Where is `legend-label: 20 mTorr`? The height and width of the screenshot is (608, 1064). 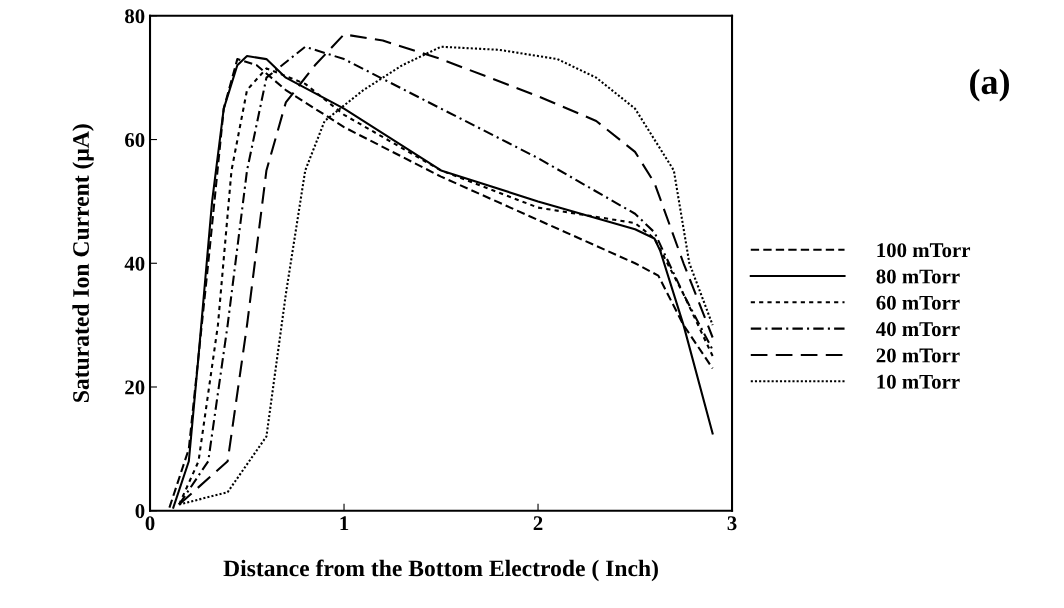 legend-label: 20 mTorr is located at coordinates (918, 355).